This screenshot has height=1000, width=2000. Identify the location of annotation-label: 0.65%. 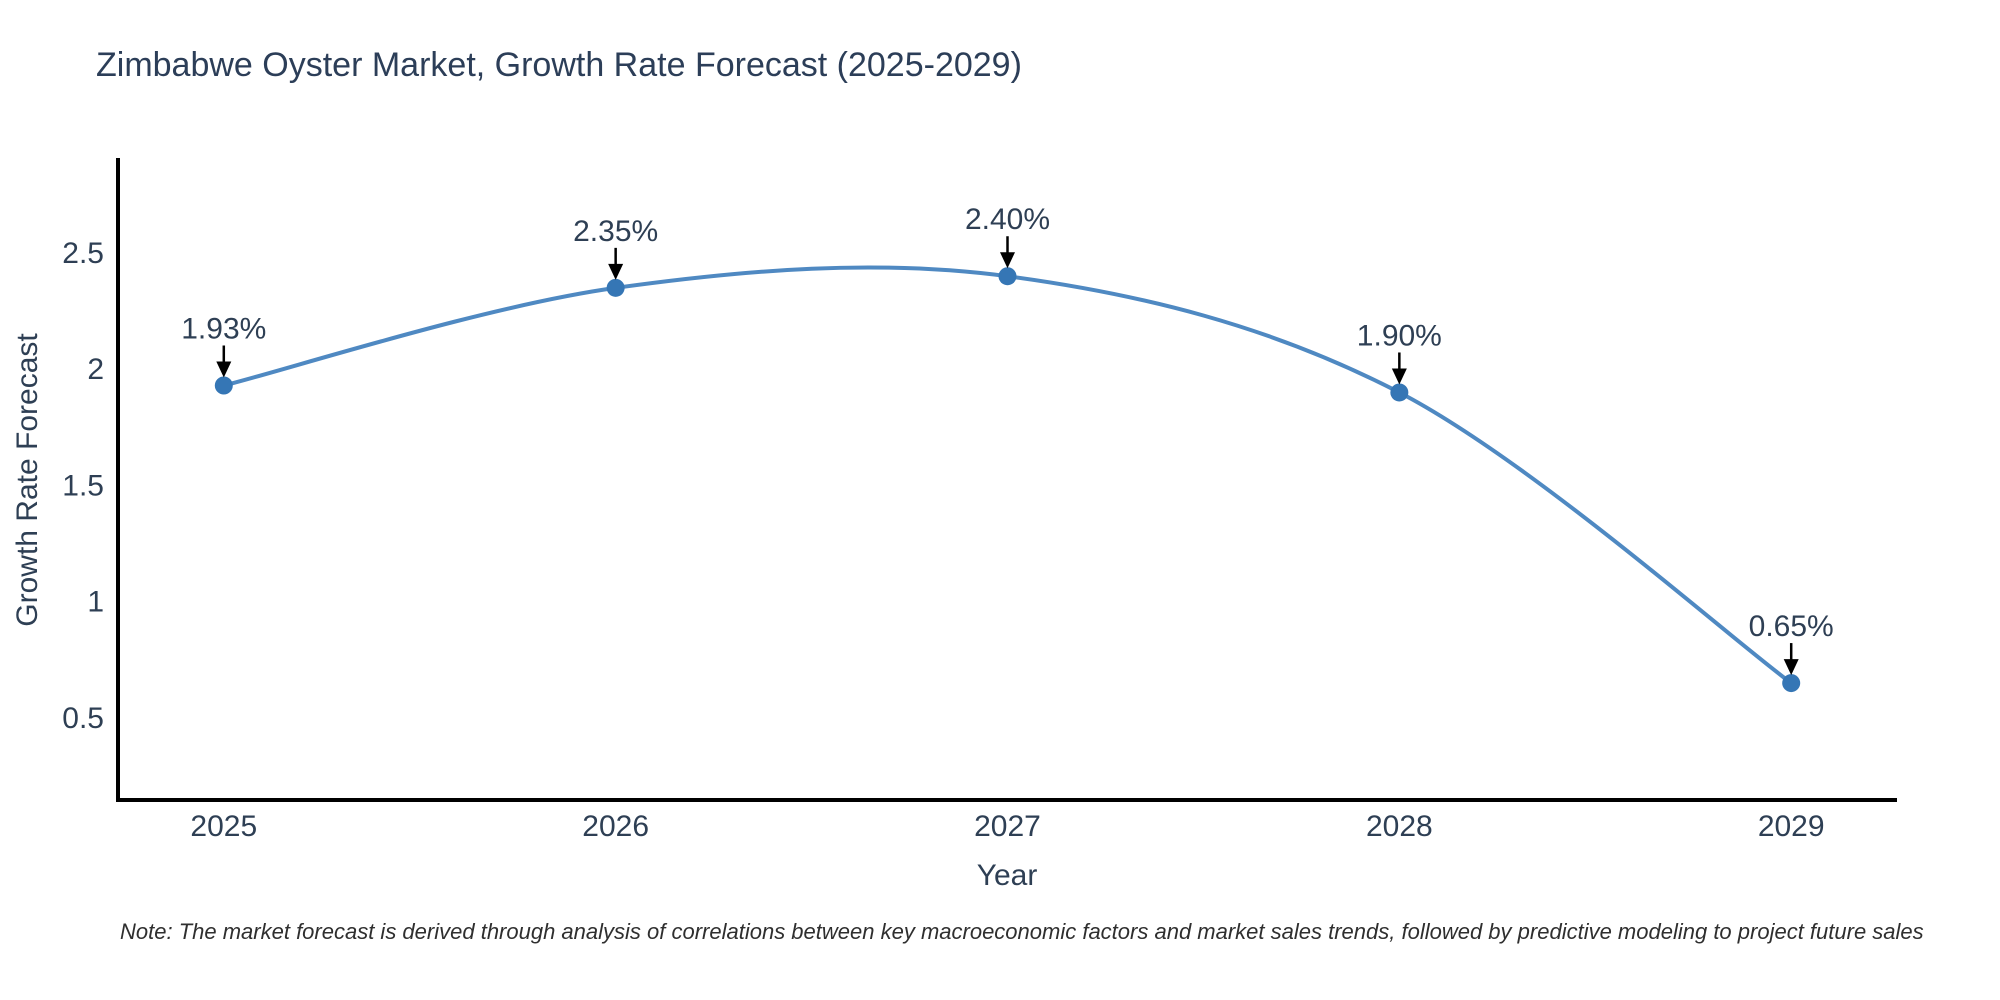
(1791, 626).